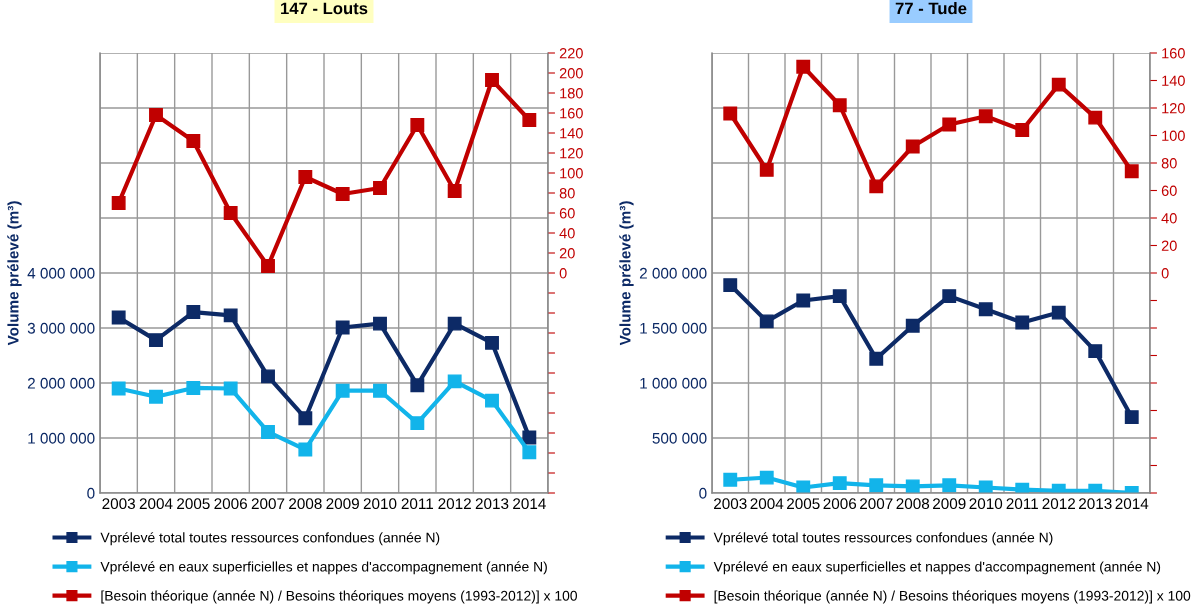 The height and width of the screenshot is (608, 1201). Describe the element at coordinates (949, 504) in the screenshot. I see `x-tick-label: 2009` at that location.